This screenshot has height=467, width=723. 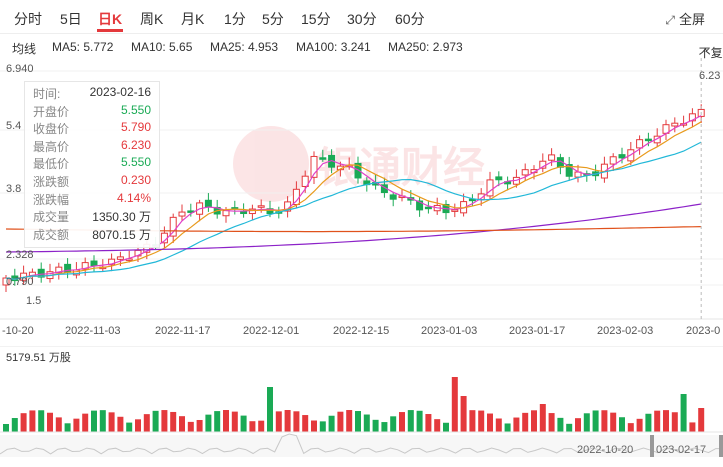 I want to click on info-row-open: 开盘价 5.550, so click(x=92, y=110).